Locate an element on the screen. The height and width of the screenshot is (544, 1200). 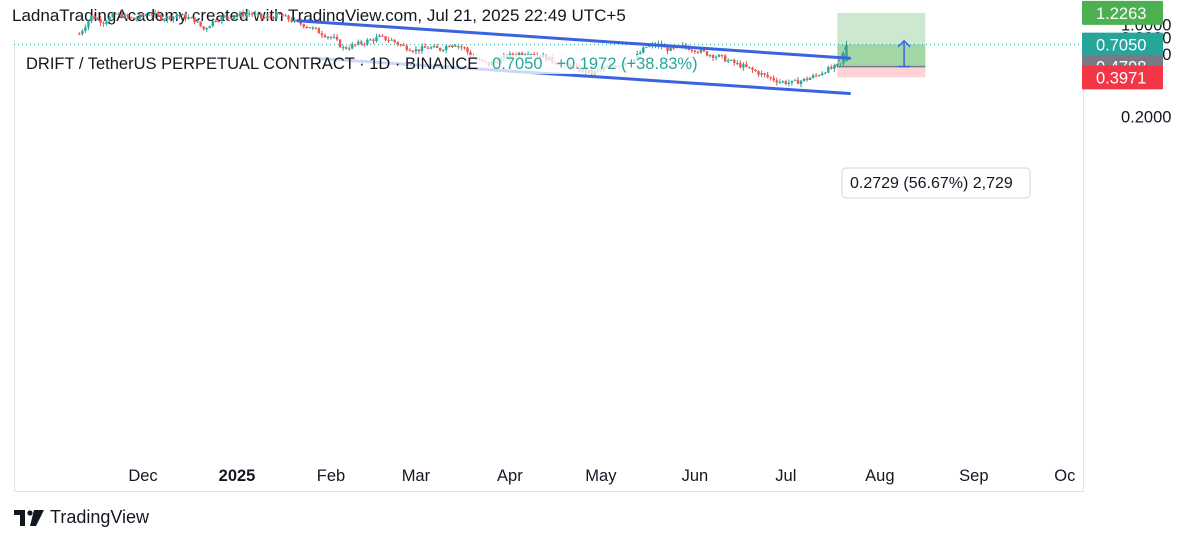
price-label: 0.3971 is located at coordinates (1121, 78).